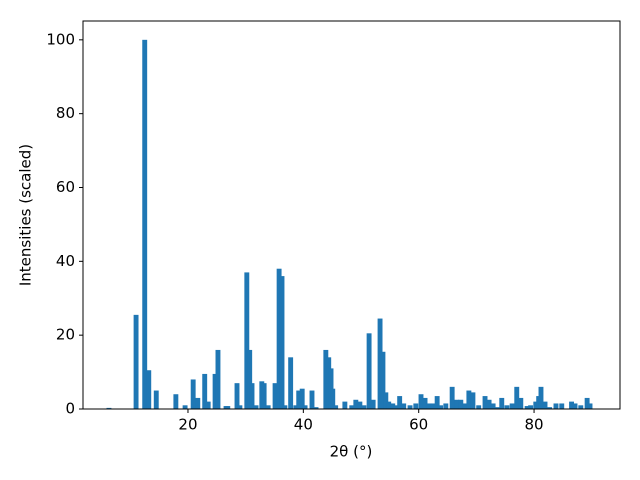 The height and width of the screenshot is (480, 640). What do you see at coordinates (70, 409) in the screenshot?
I see `y-tick-label: 0` at bounding box center [70, 409].